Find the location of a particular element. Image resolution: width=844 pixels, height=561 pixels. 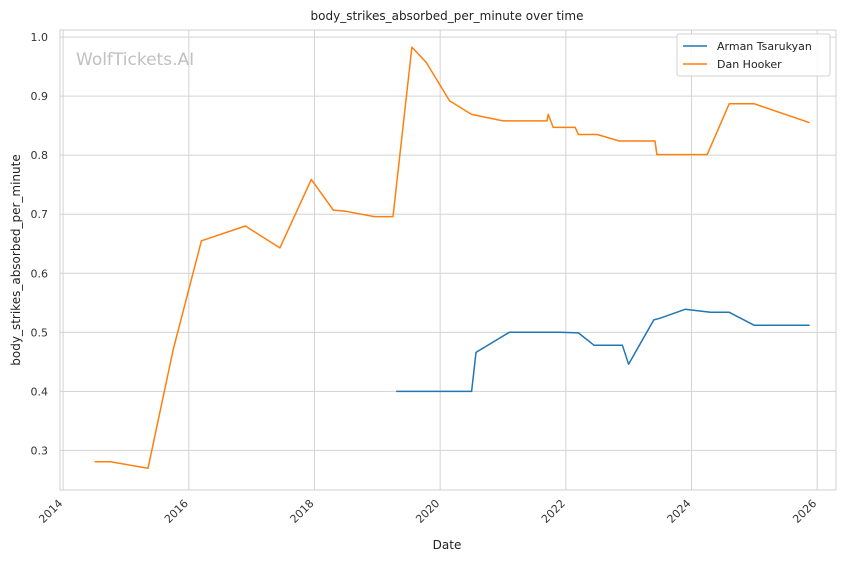

watermark-text: WolfTickets.AI is located at coordinates (135, 60).